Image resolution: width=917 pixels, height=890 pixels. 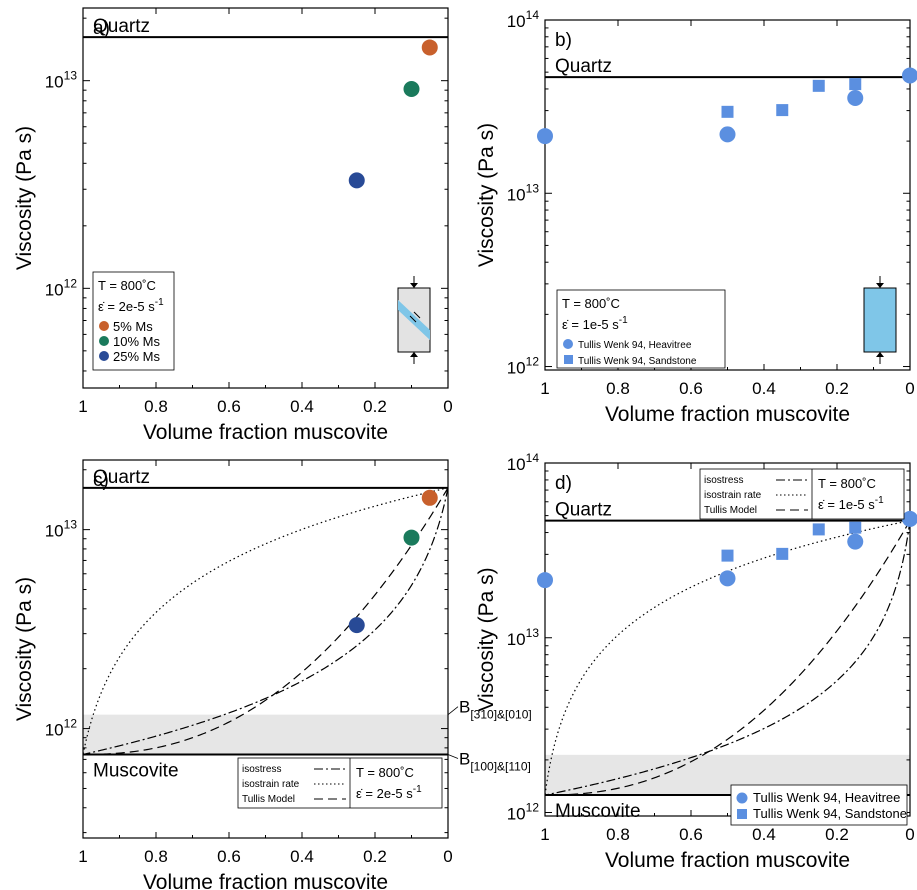 What do you see at coordinates (136, 770) in the screenshot?
I see `reference-line-label: Muscovite` at bounding box center [136, 770].